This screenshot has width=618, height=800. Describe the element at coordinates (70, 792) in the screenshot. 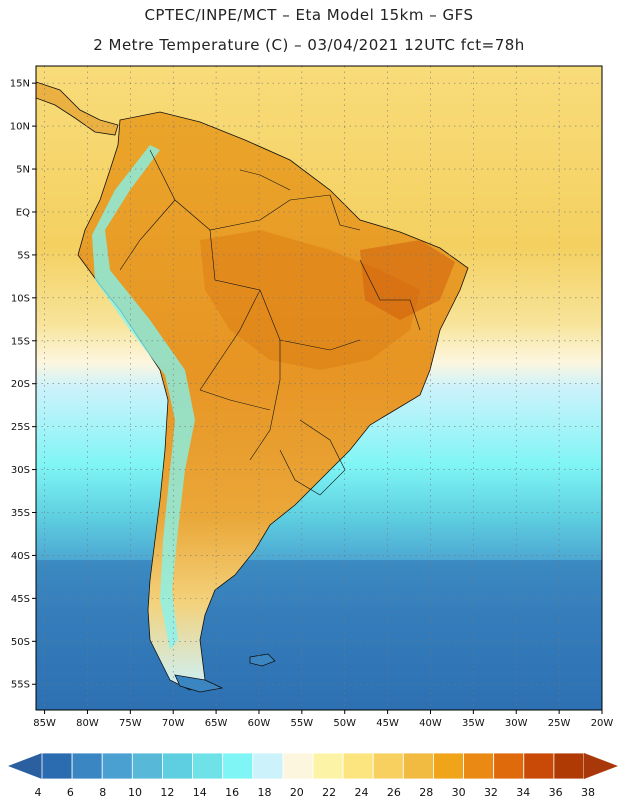

I see `colorbar-label: 6` at that location.